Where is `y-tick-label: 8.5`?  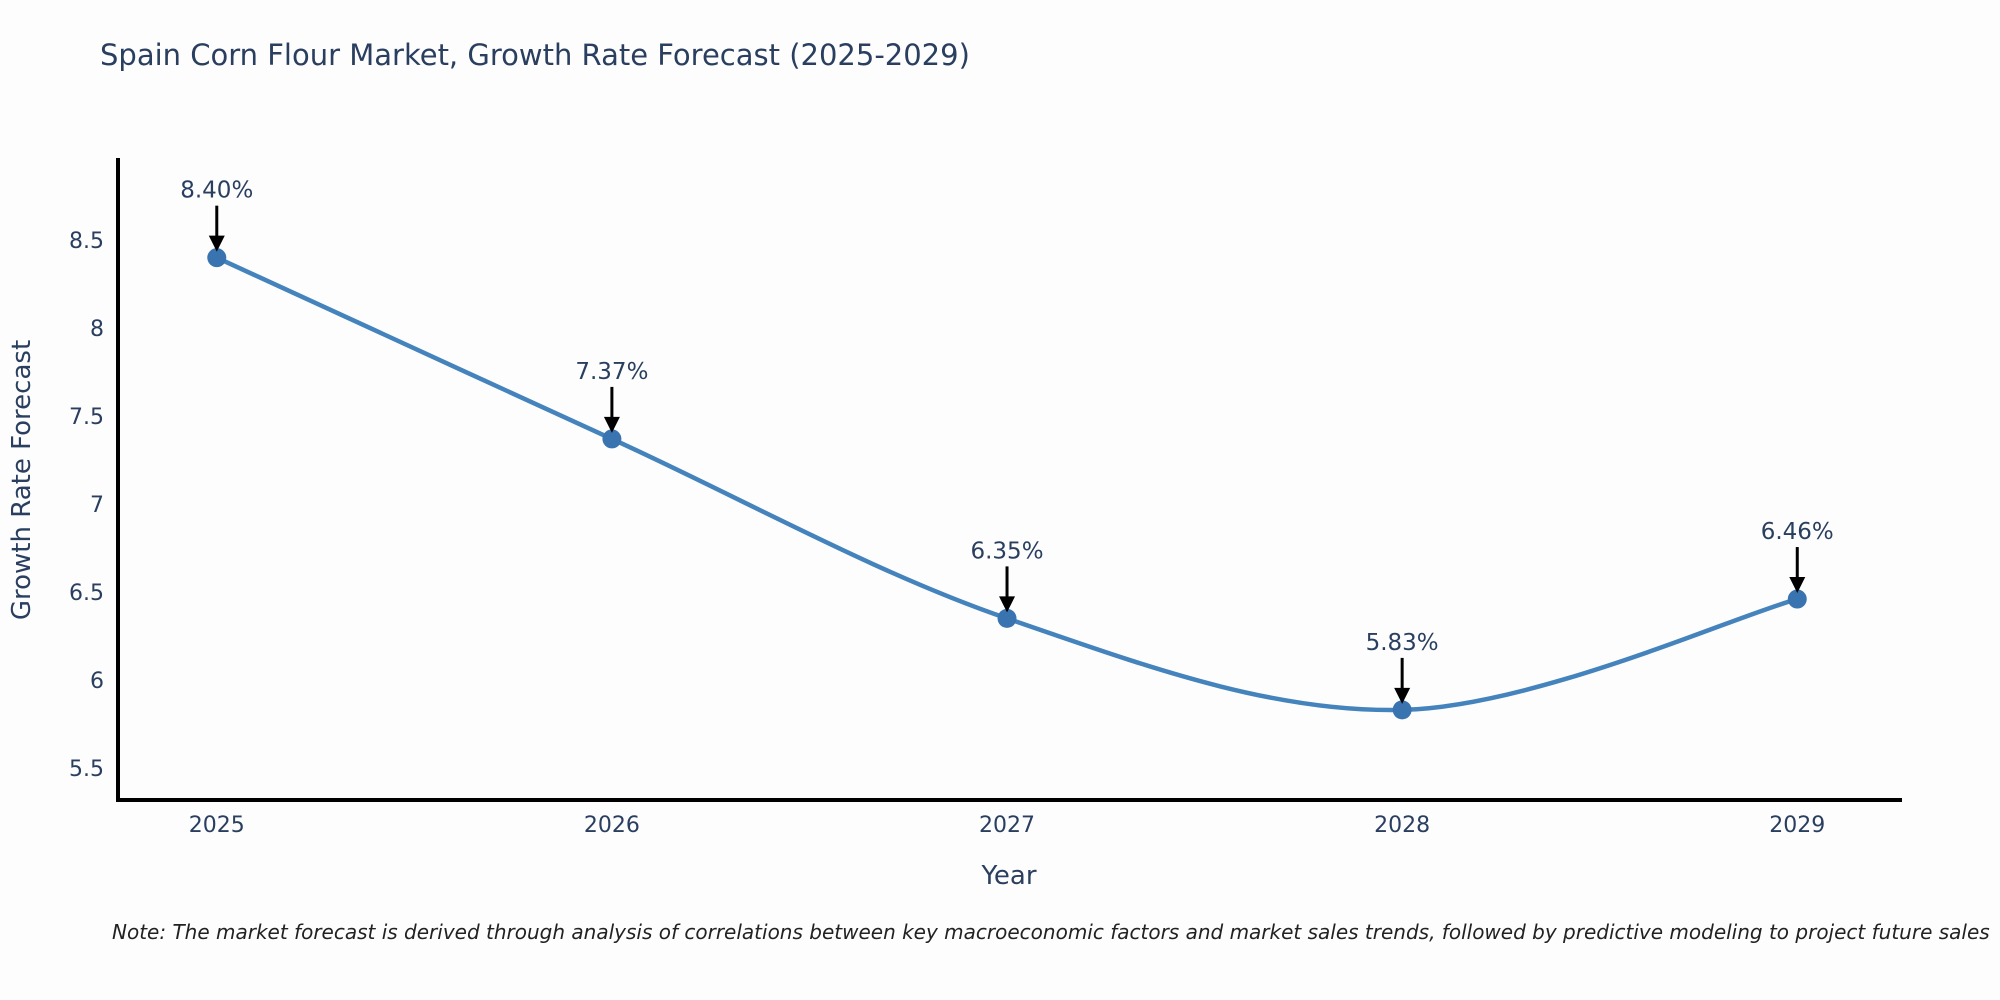
y-tick-label: 8.5 is located at coordinates (86, 241).